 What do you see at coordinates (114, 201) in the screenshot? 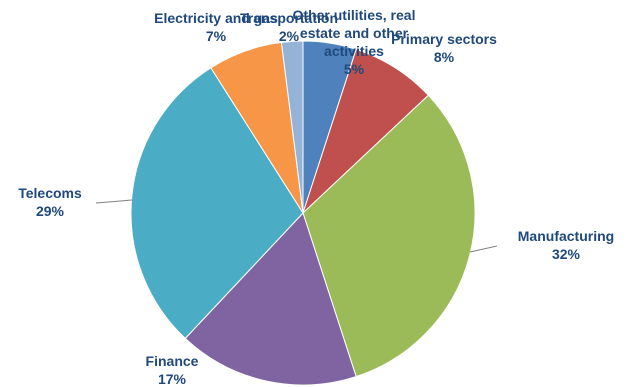
I see `leader-line-telecoms` at bounding box center [114, 201].